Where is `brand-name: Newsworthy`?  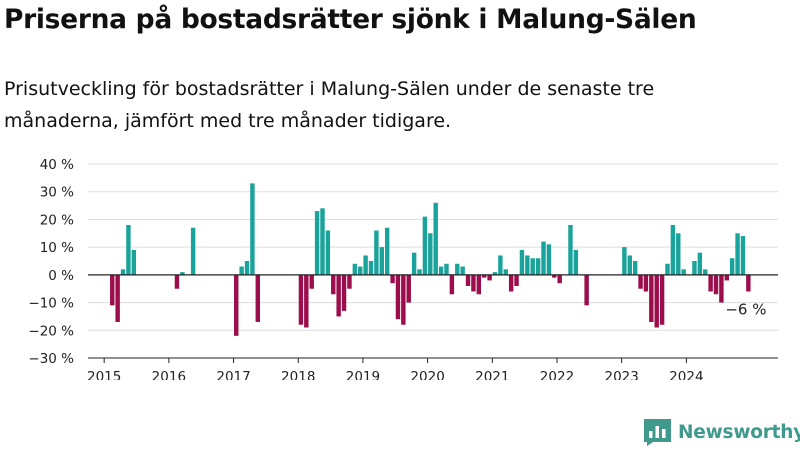
brand-name: Newsworthy is located at coordinates (739, 432).